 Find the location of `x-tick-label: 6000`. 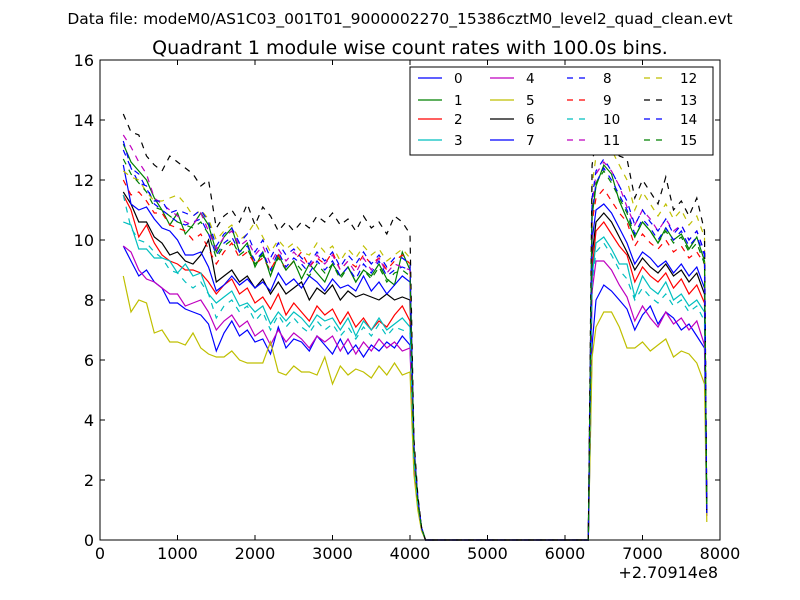

x-tick-label: 6000 is located at coordinates (565, 553).